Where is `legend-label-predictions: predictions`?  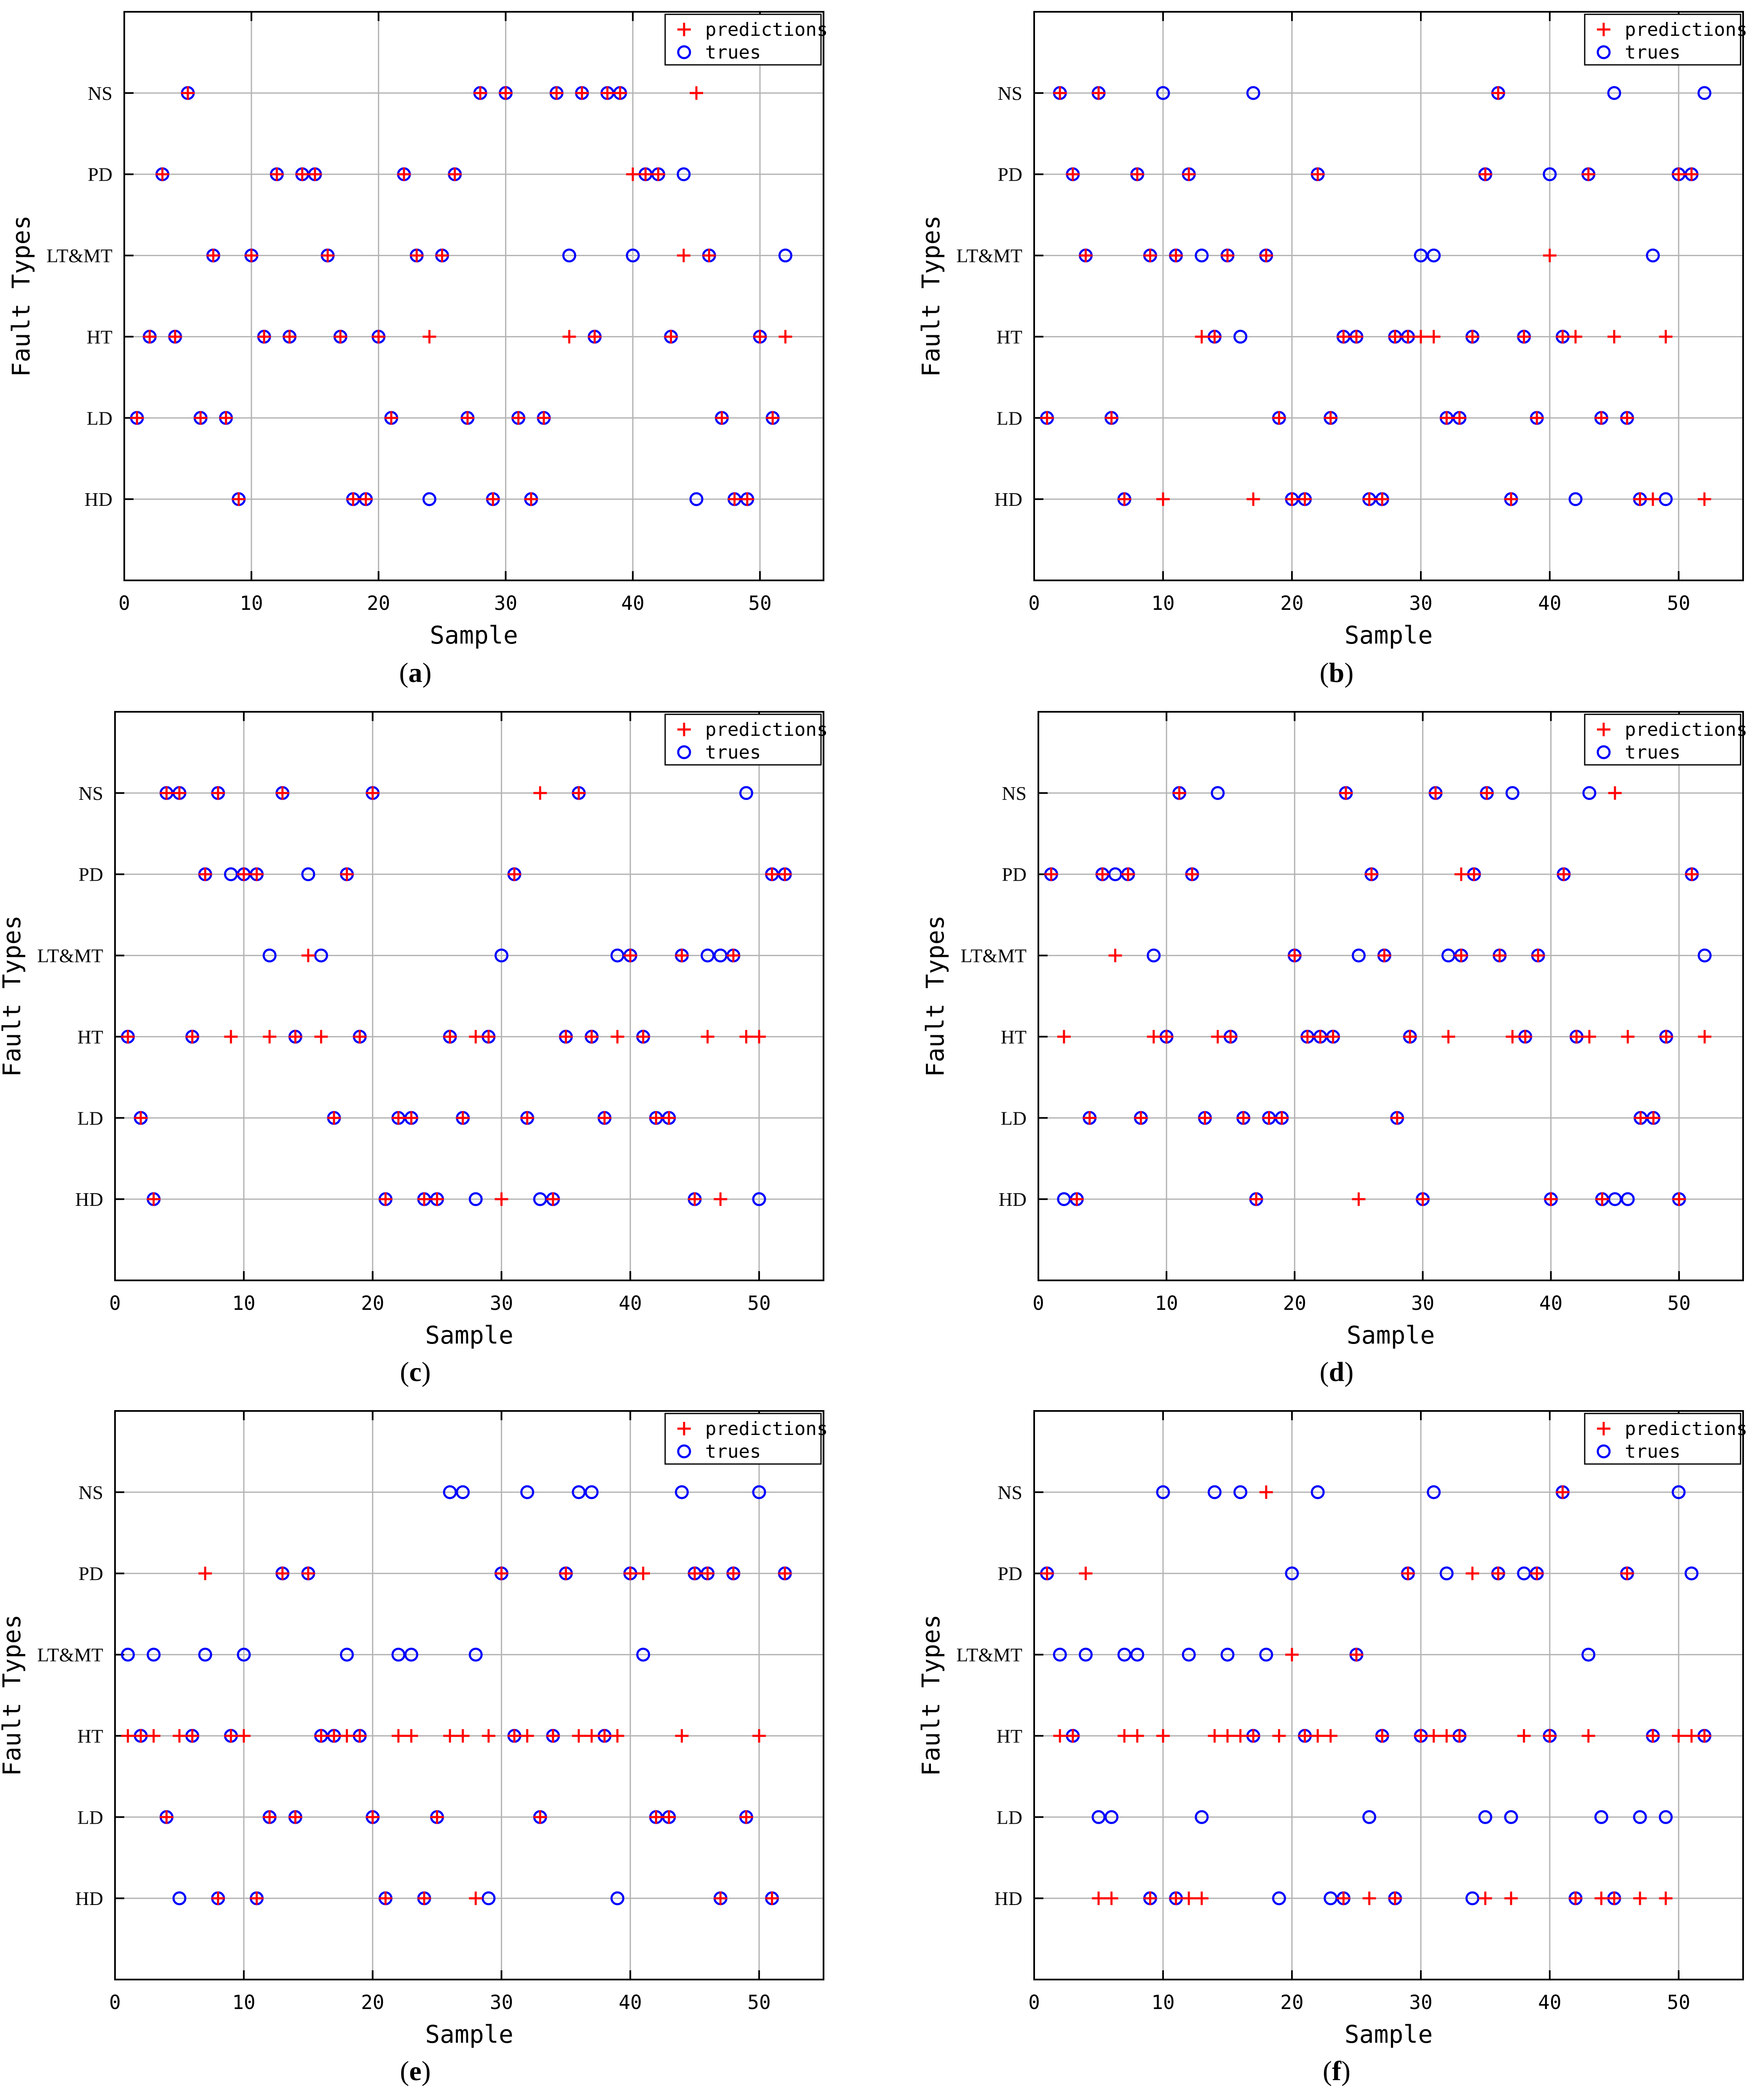
legend-label-predictions: predictions is located at coordinates (767, 29).